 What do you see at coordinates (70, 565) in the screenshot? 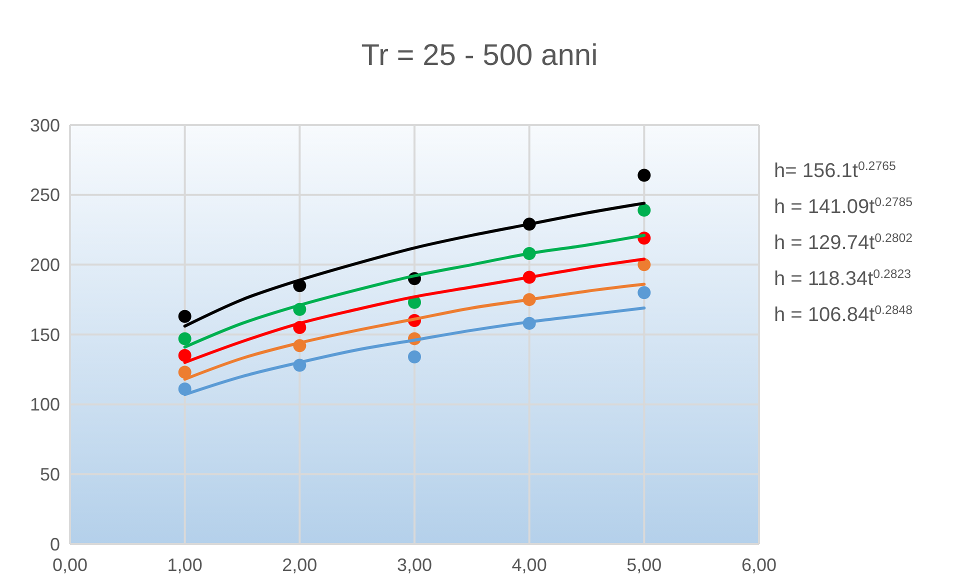
I see `x-tick-label: 0,00` at bounding box center [70, 565].